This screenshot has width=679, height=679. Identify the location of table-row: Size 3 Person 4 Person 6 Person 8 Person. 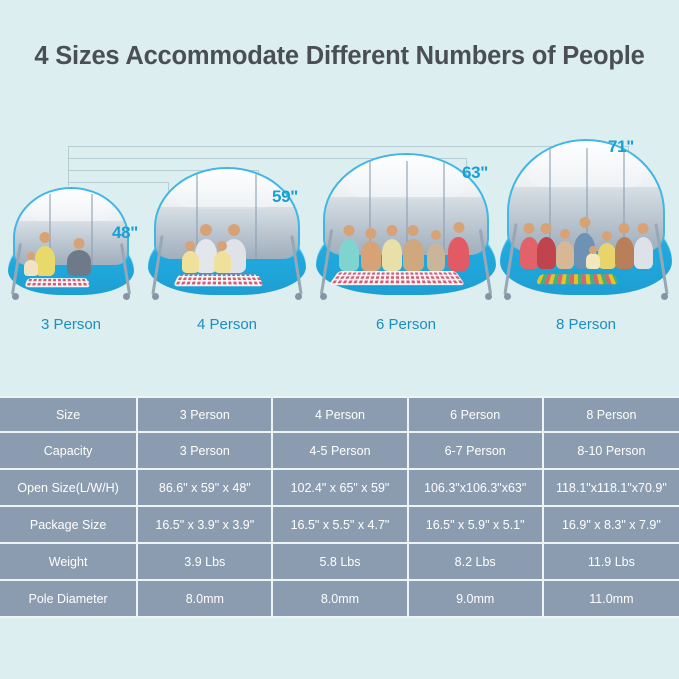
(339, 414).